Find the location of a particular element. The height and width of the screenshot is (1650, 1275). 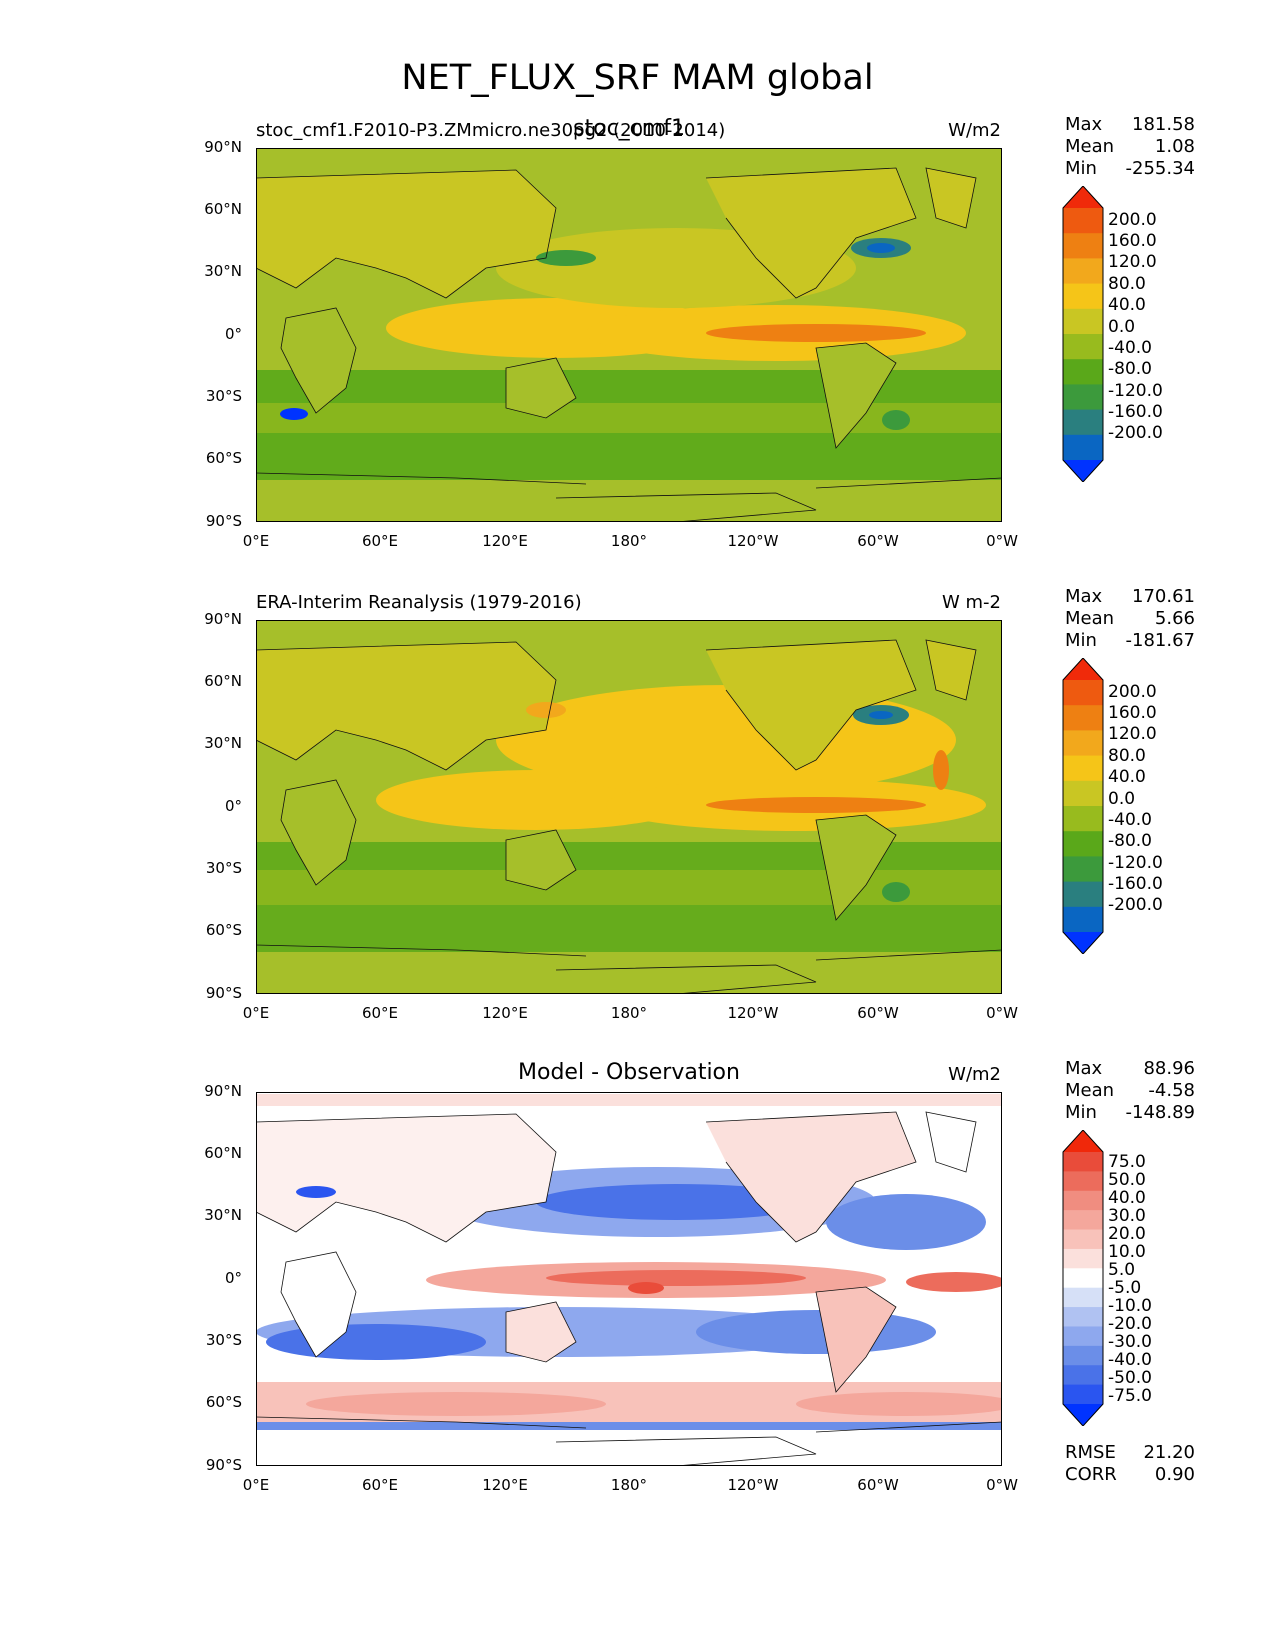

stat-min: -255.34 is located at coordinates (1160, 168).